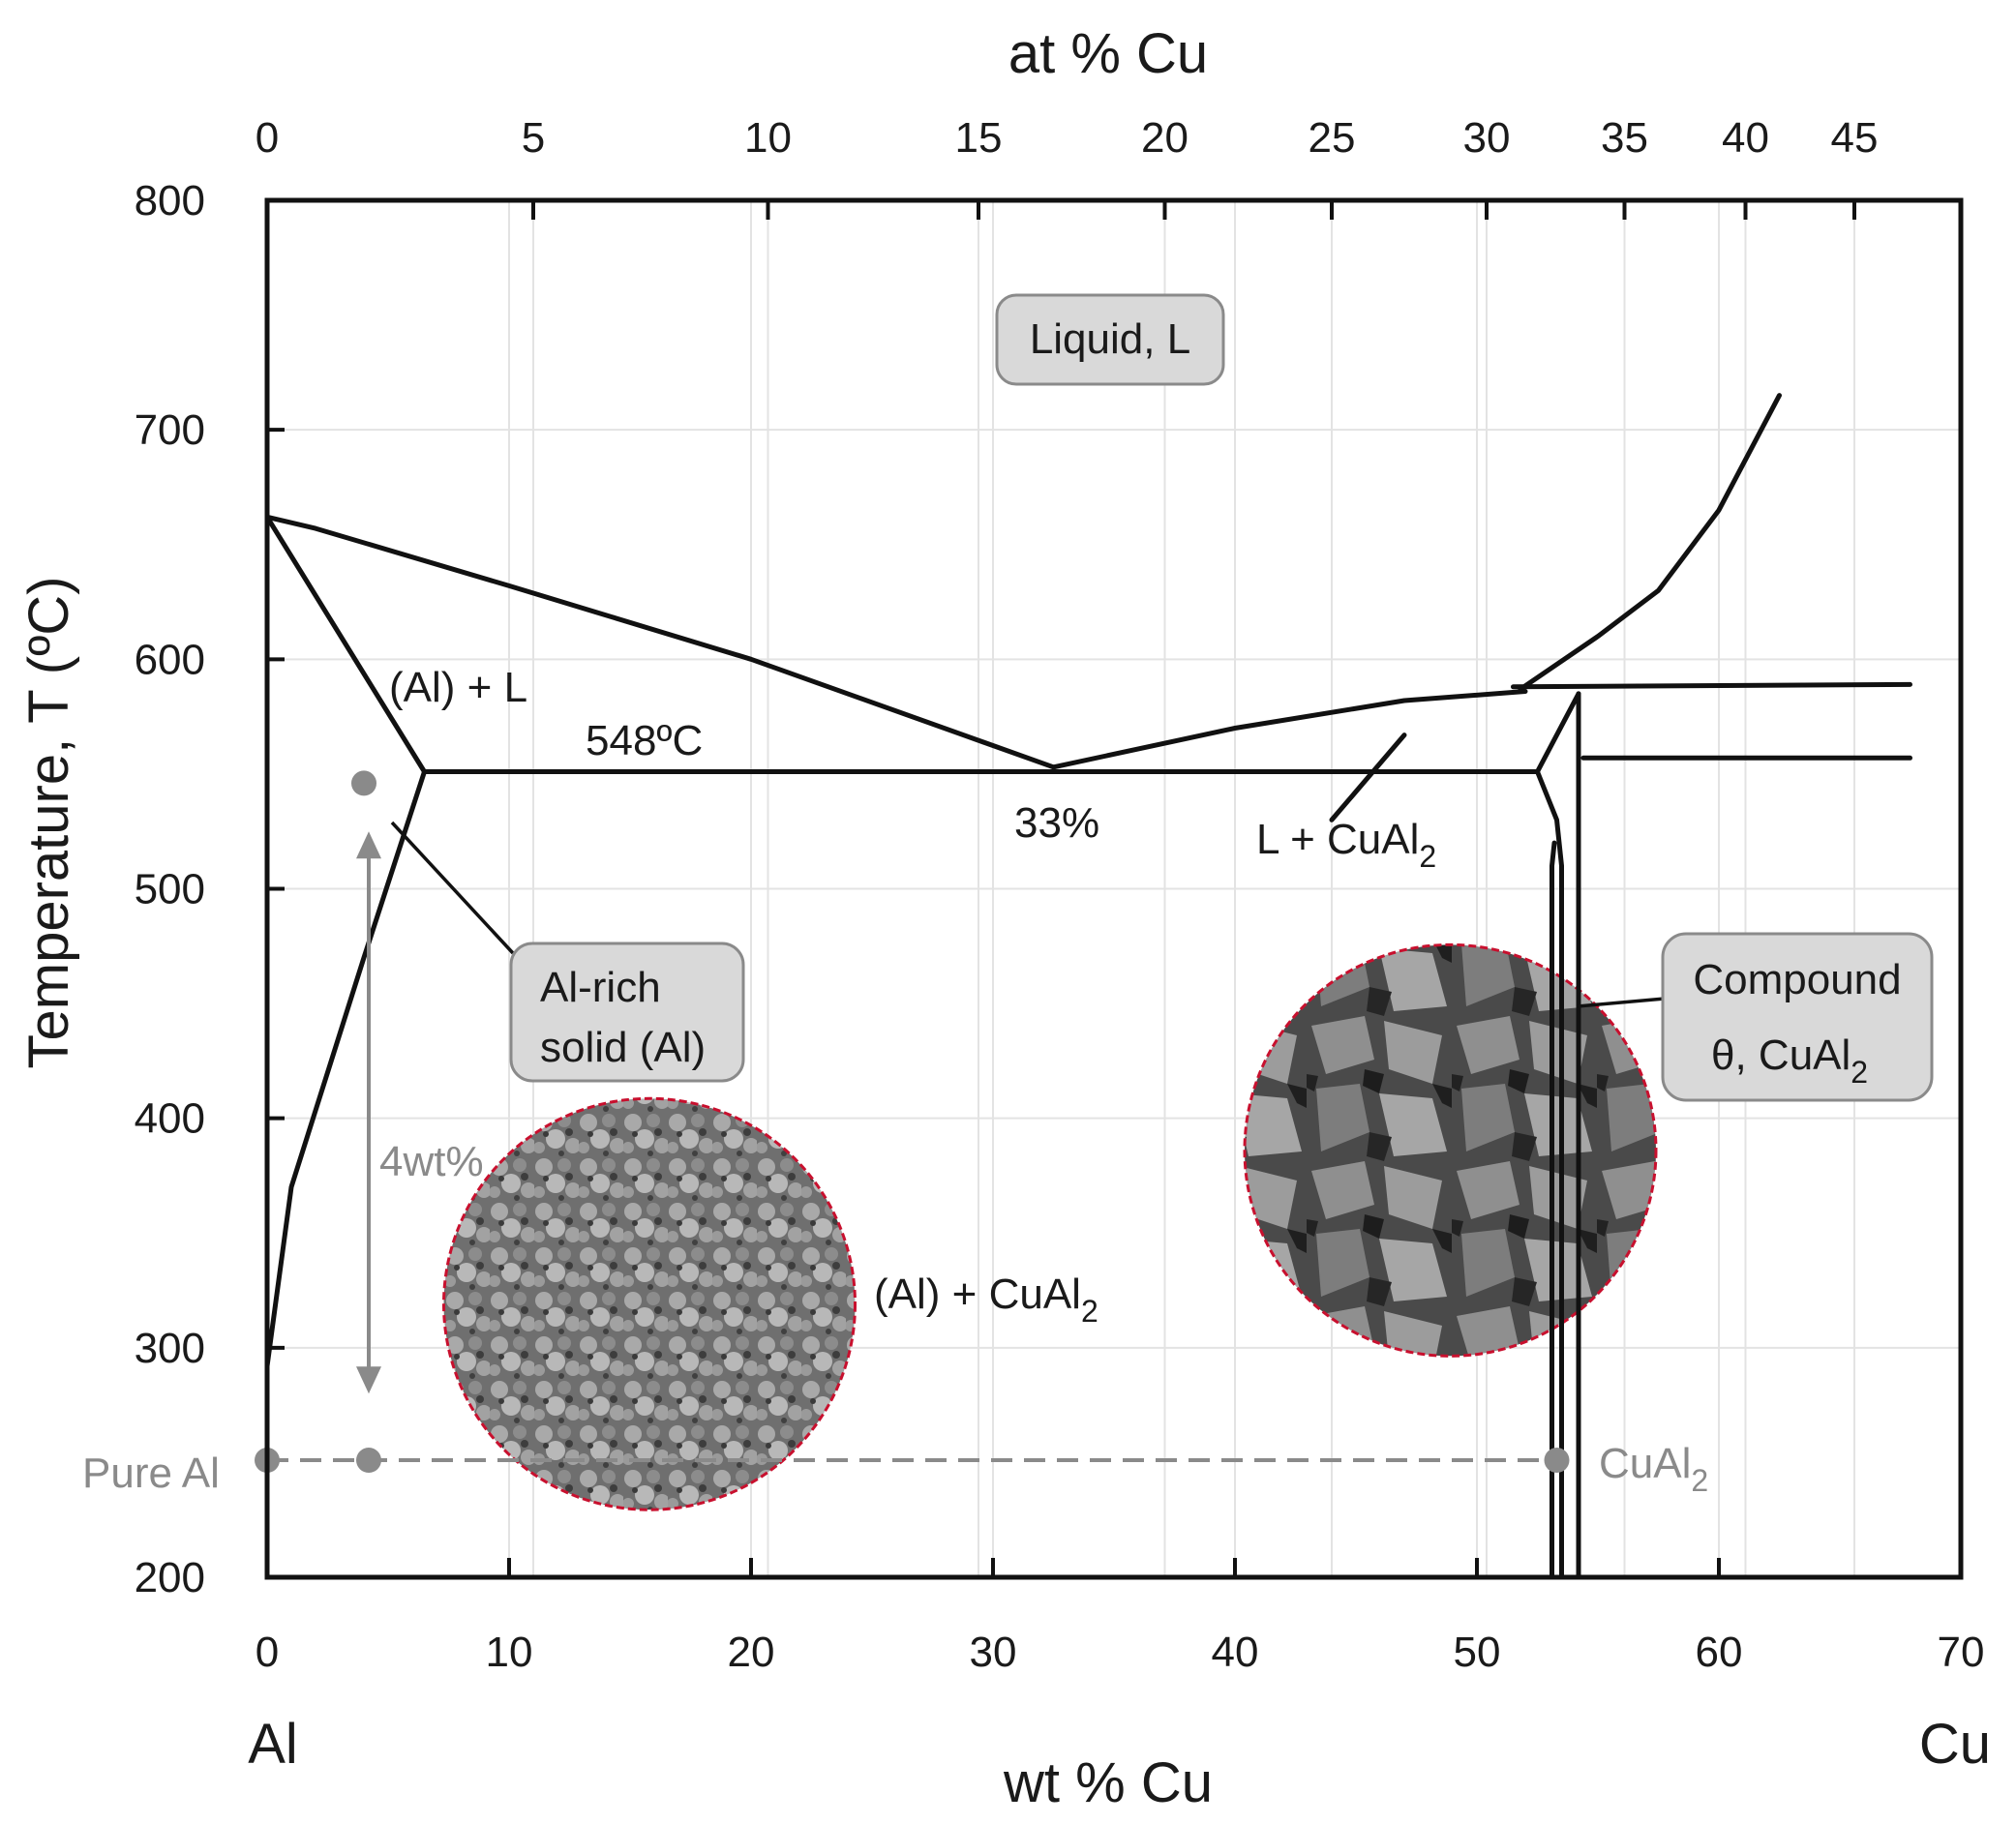  I want to click on liquidus-right-curve, so click(1289, 729).